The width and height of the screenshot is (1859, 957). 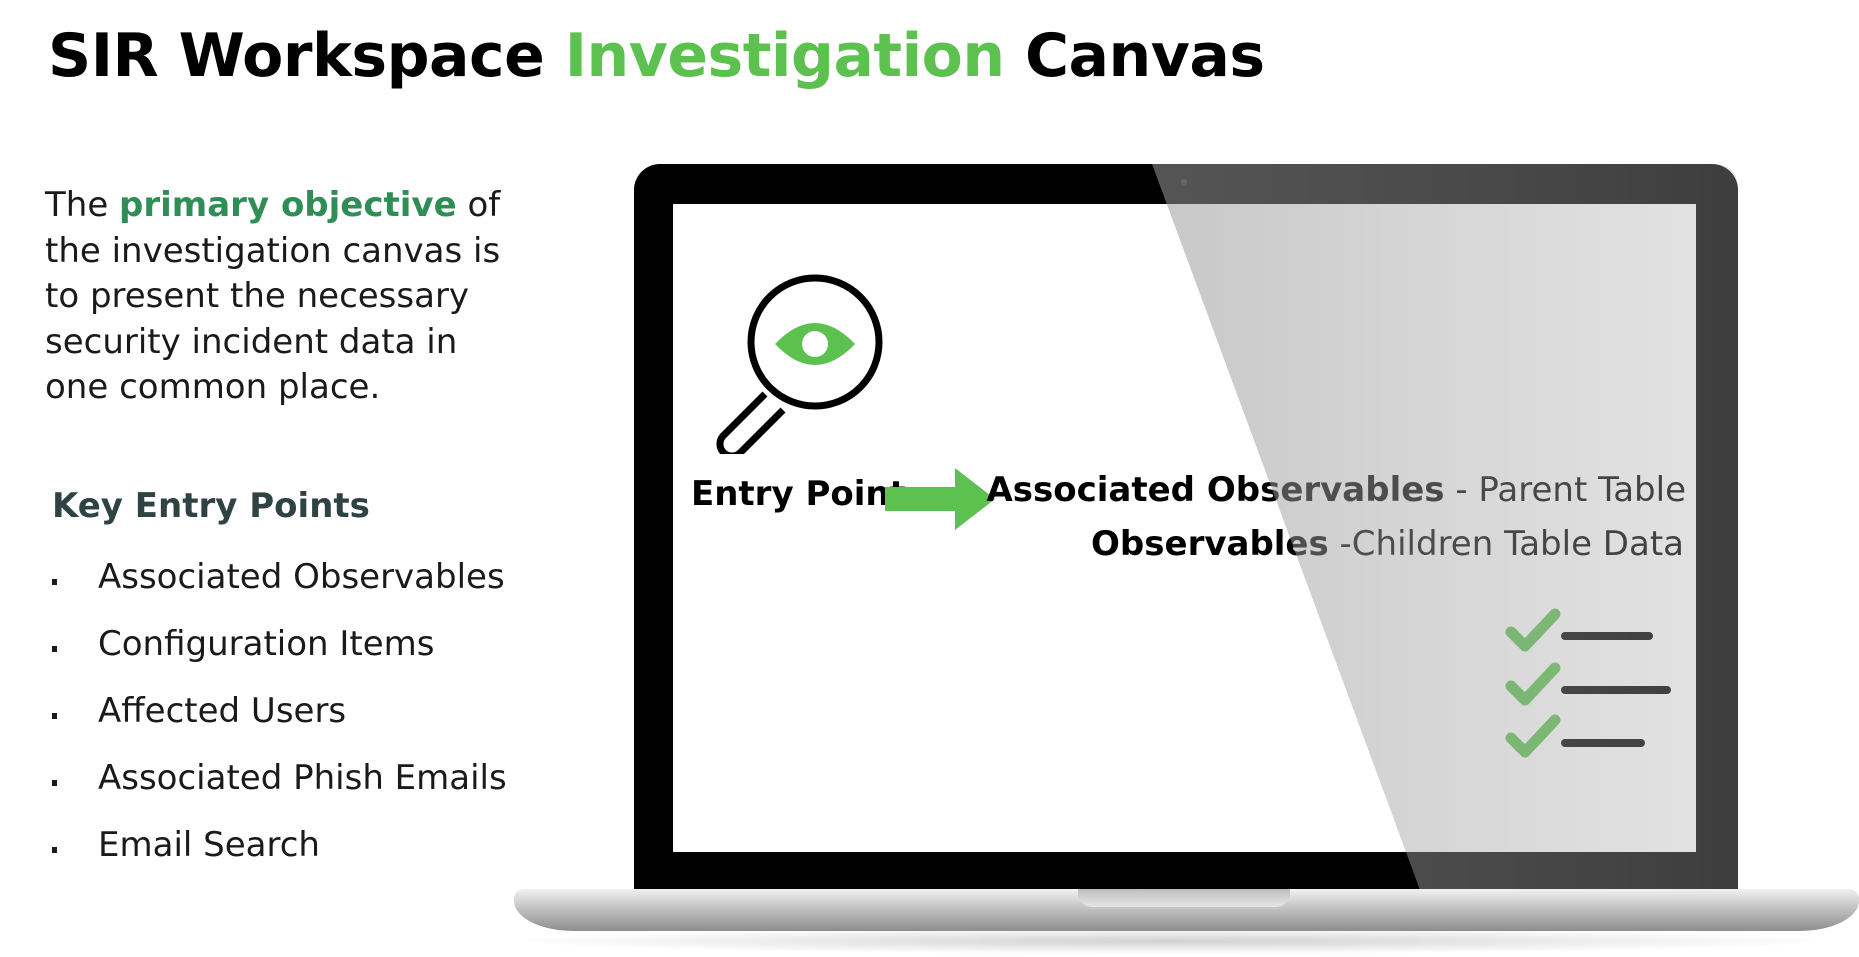 What do you see at coordinates (784, 56) in the screenshot?
I see `title-highlight: Investigation` at bounding box center [784, 56].